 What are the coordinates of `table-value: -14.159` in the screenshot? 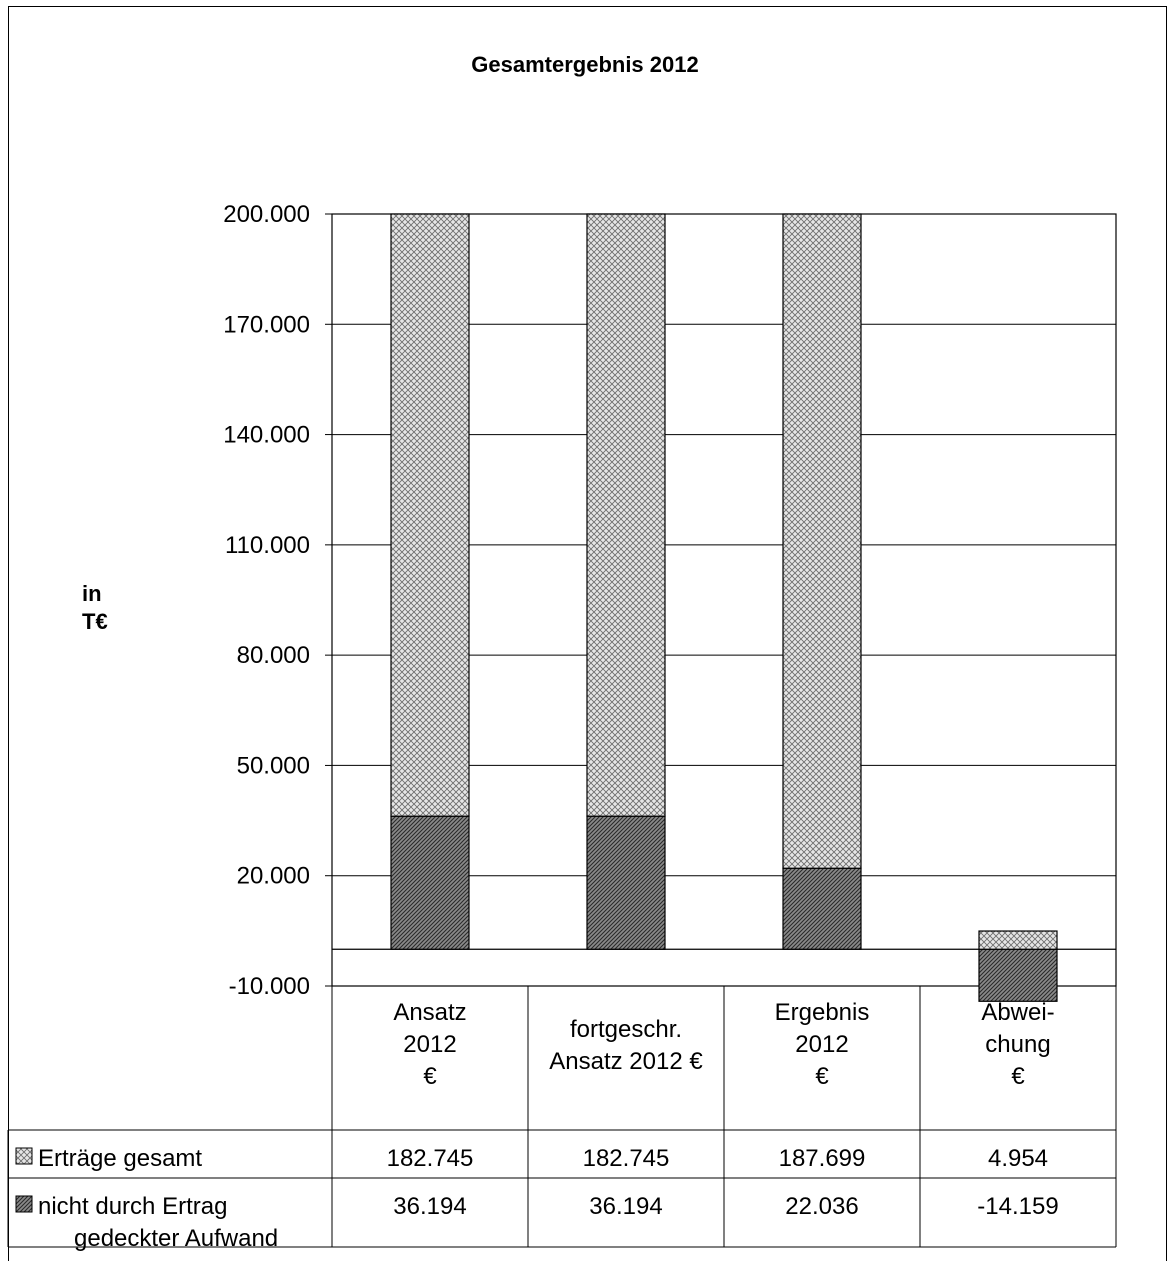 It's located at (1017, 1206).